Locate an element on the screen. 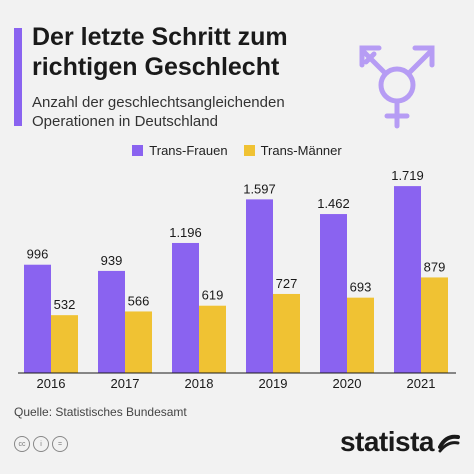  license-icons: cc i = is located at coordinates (41, 444).